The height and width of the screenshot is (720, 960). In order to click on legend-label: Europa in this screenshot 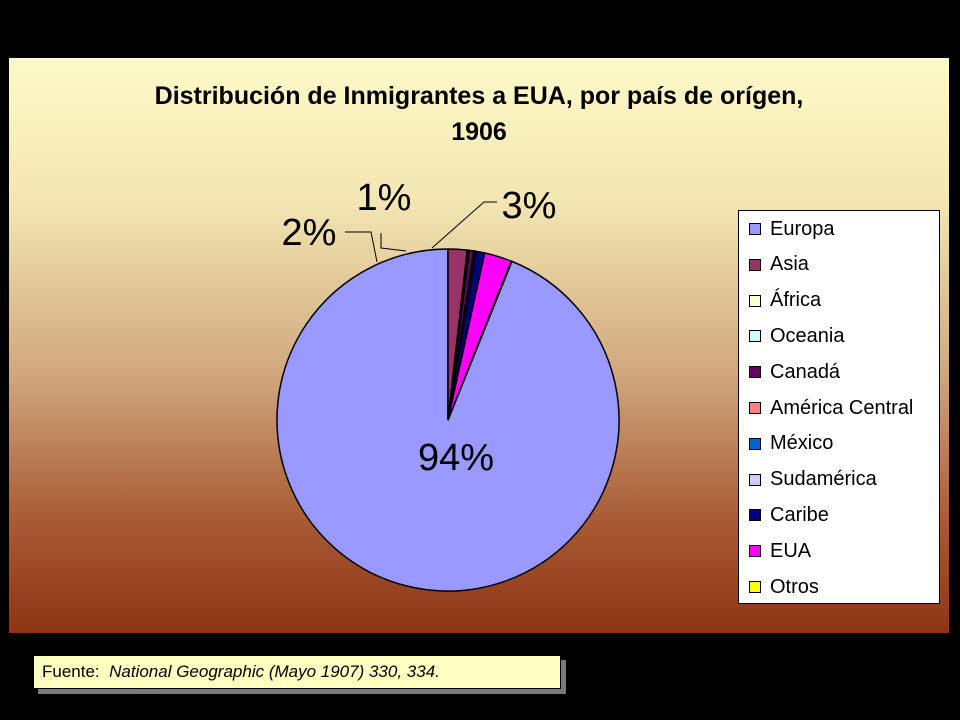, I will do `click(802, 228)`.